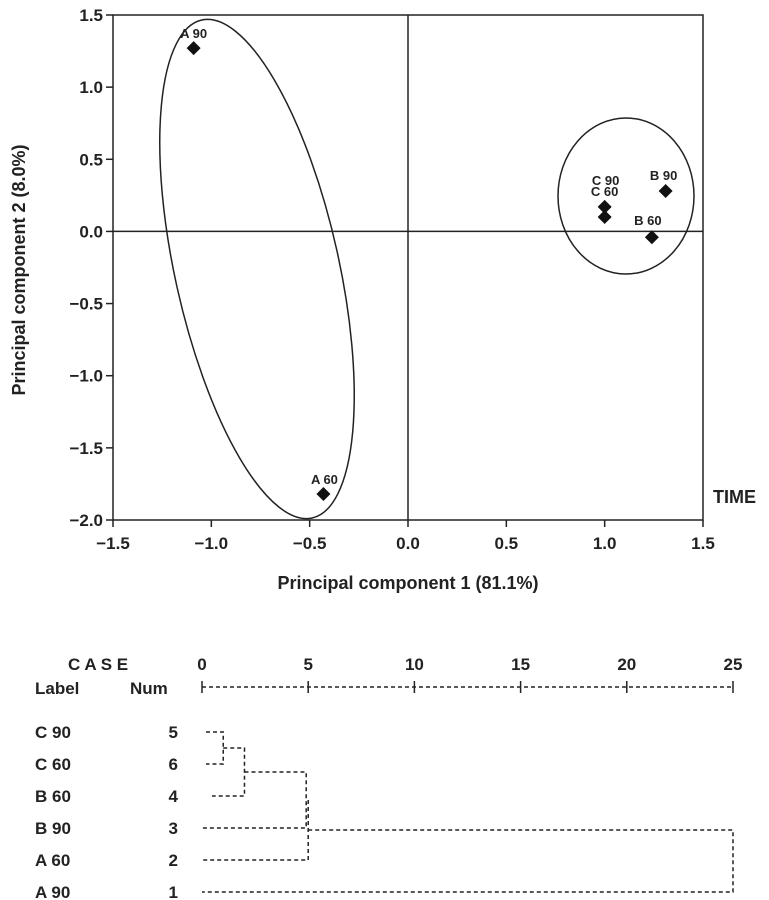  I want to click on y-tick-label: 0.5, so click(91, 159).